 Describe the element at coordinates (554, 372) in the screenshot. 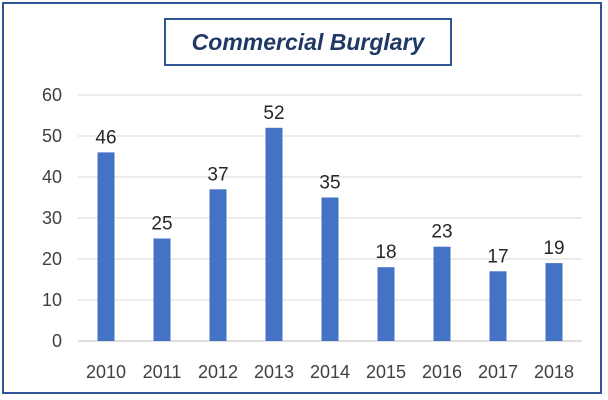

I see `x-tick-label: 2018` at that location.